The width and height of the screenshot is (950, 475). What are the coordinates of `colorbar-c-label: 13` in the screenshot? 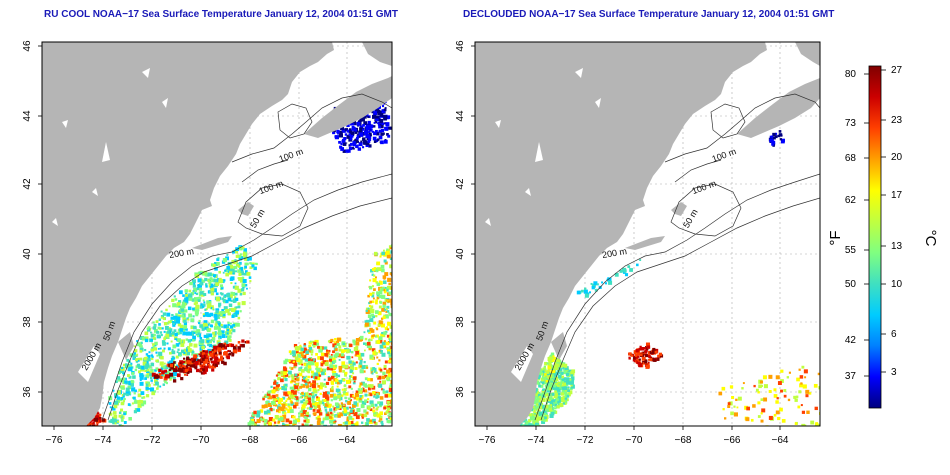 It's located at (897, 246).